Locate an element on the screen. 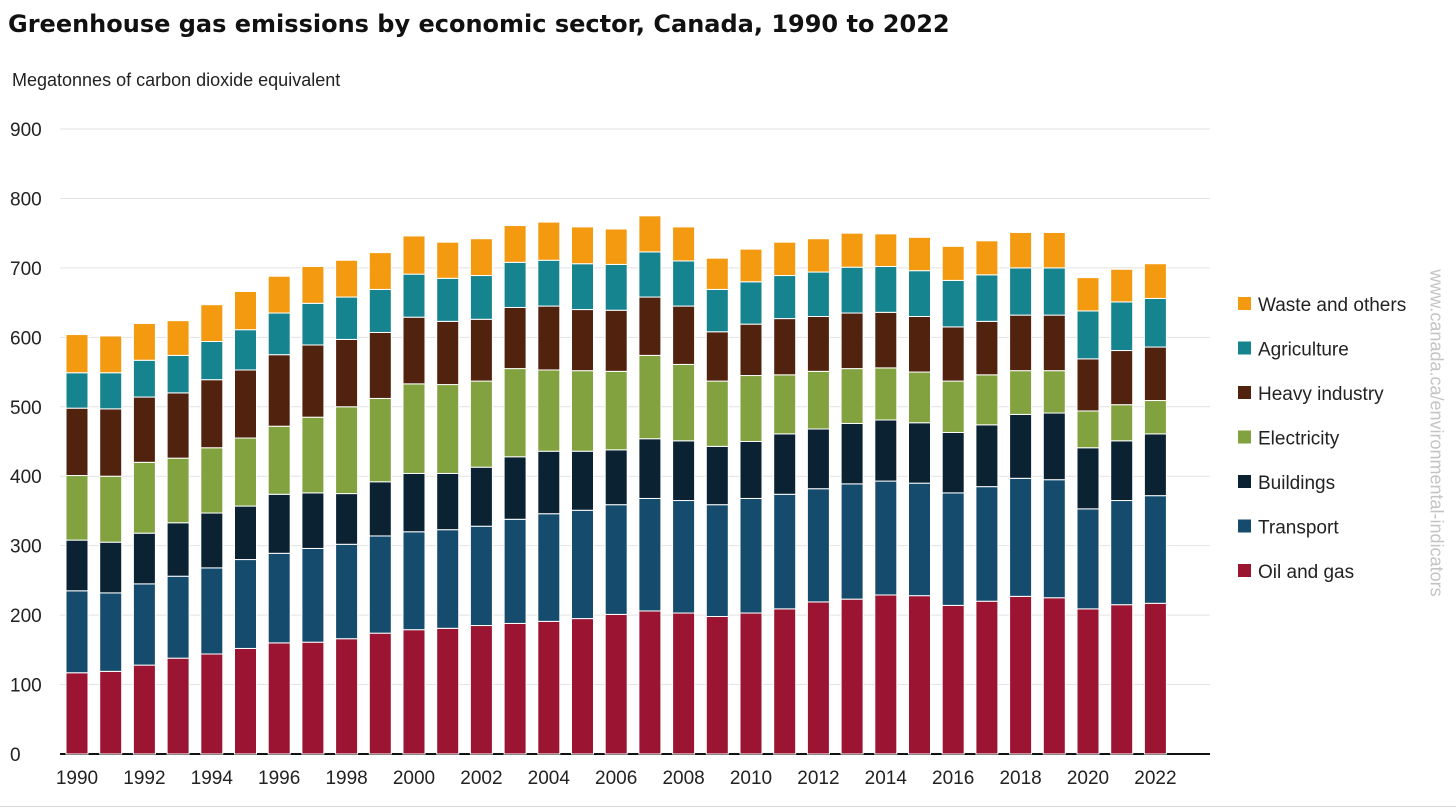 This screenshot has width=1456, height=811. legend-item: Agriculture is located at coordinates (1293, 350).